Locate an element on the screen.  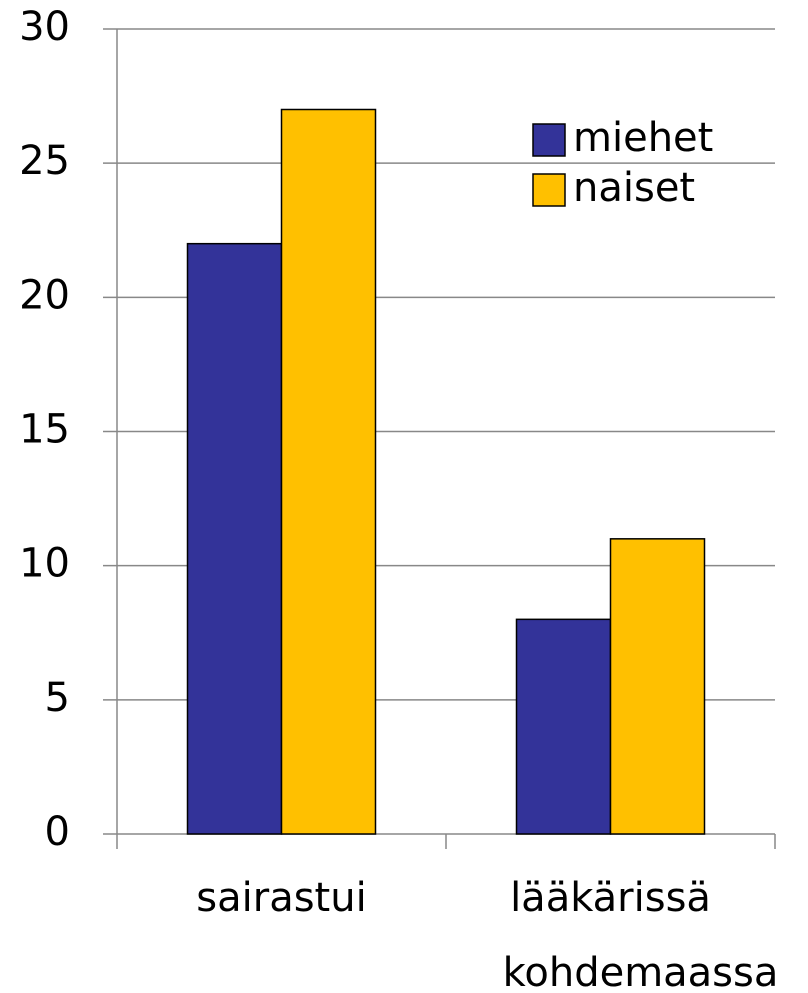
legend-label: naiset is located at coordinates (634, 188).